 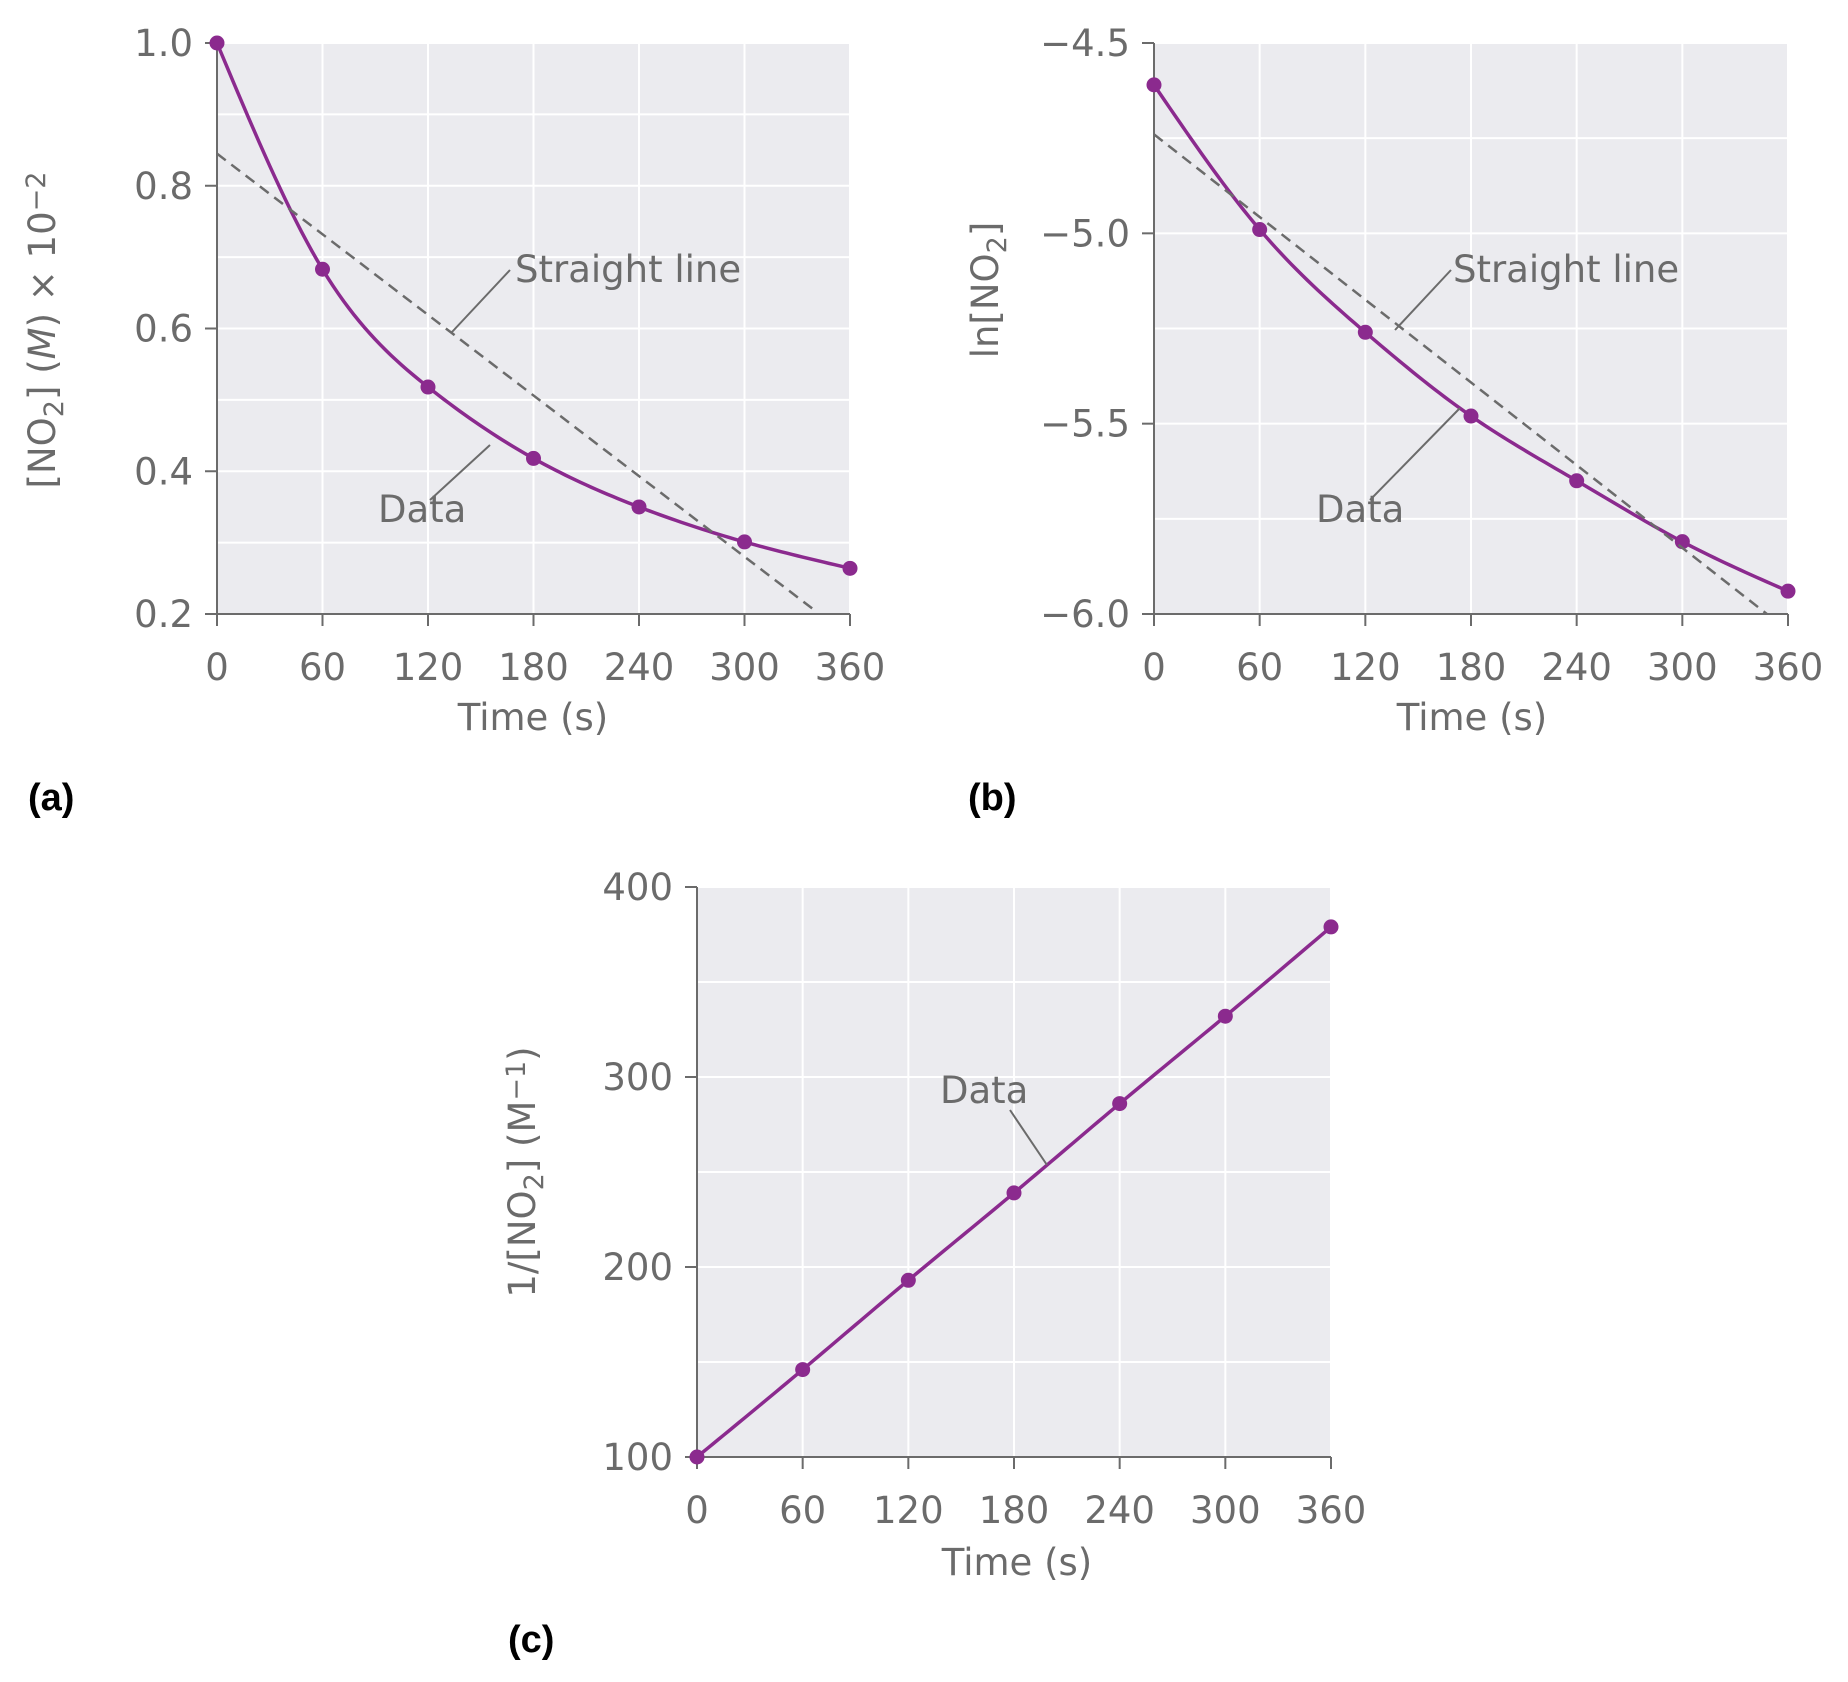 I want to click on y-tick-label: −5.5, so click(x=1085, y=424).